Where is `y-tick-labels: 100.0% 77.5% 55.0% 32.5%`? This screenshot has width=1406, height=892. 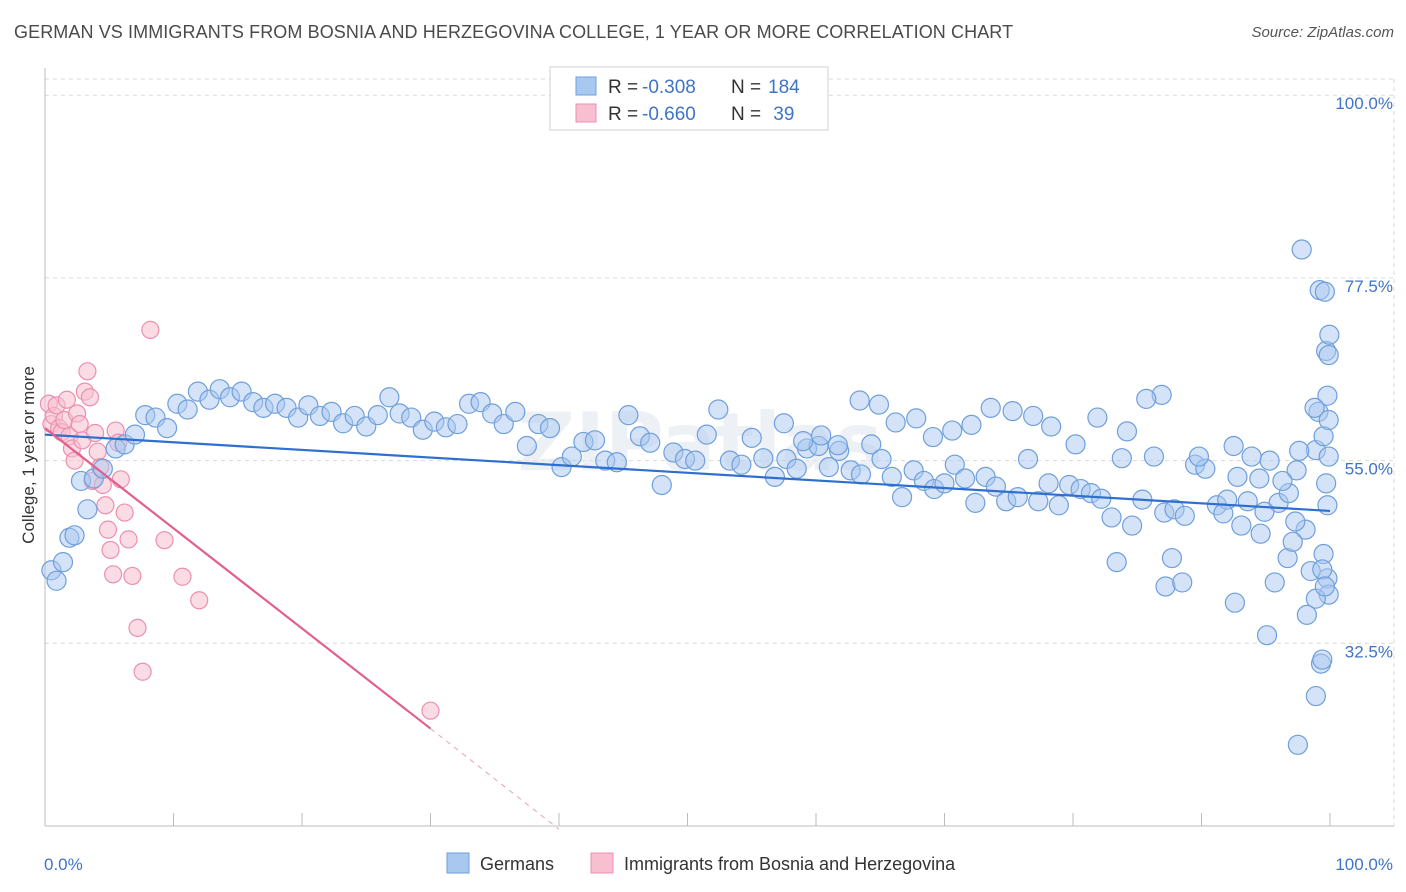 y-tick-labels: 100.0% 77.5% 55.0% 32.5% is located at coordinates (1364, 377).